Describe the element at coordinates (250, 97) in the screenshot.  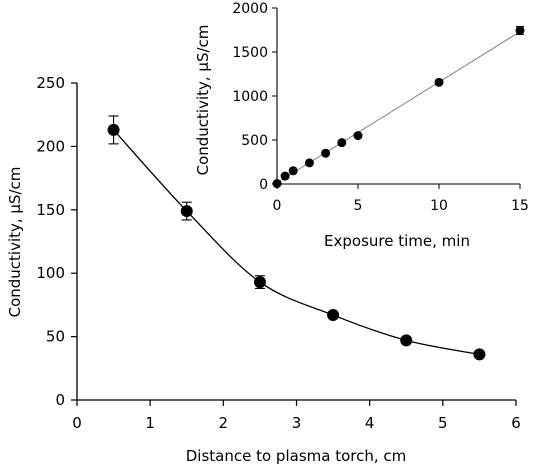
I see `inset-y-tick-label: 1000` at that location.